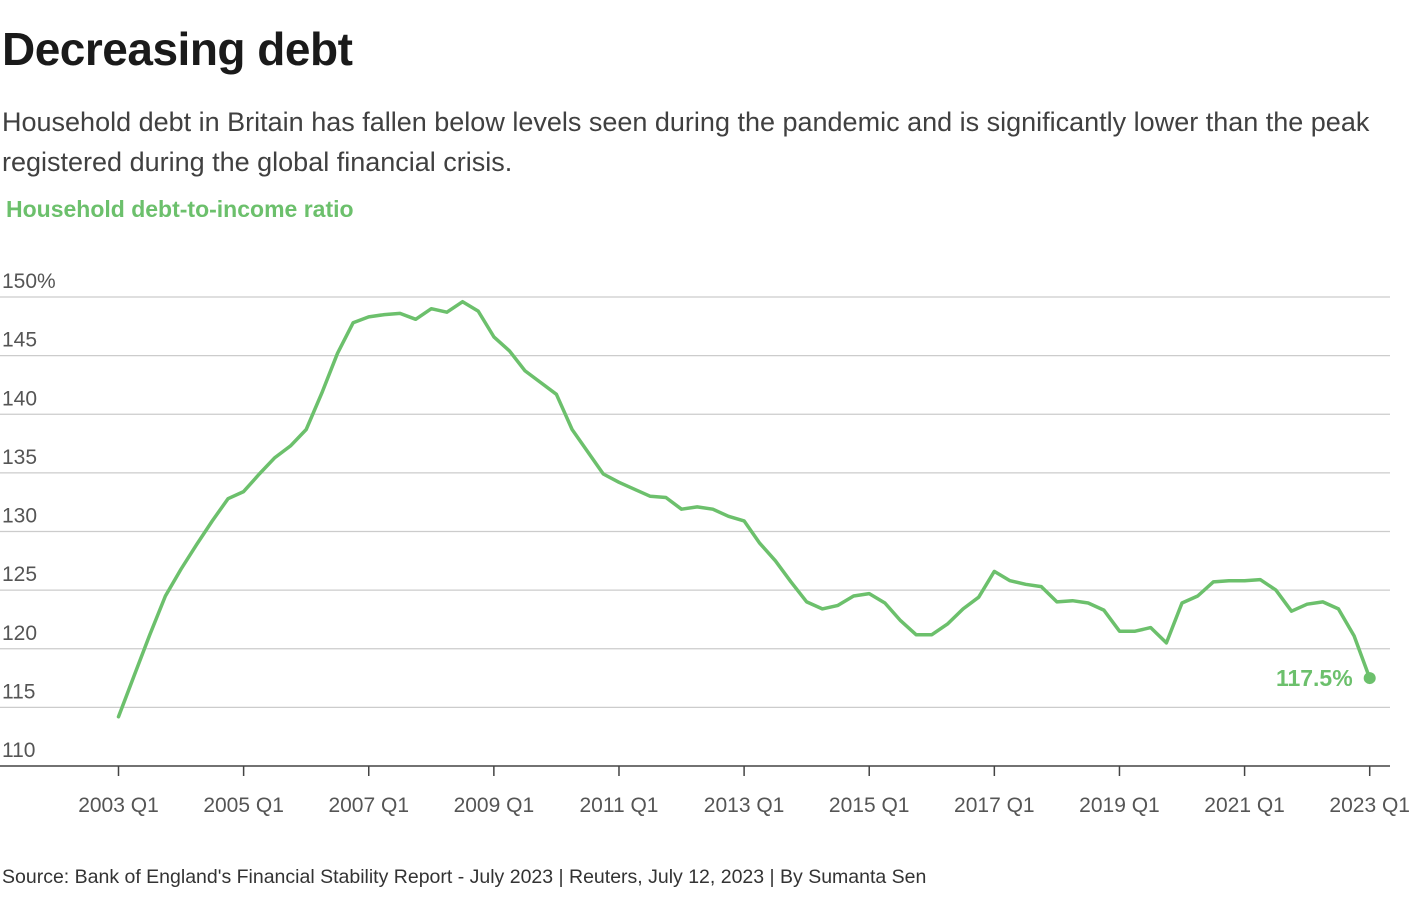  What do you see at coordinates (29, 281) in the screenshot?
I see `y-tick-label-150: 150%` at bounding box center [29, 281].